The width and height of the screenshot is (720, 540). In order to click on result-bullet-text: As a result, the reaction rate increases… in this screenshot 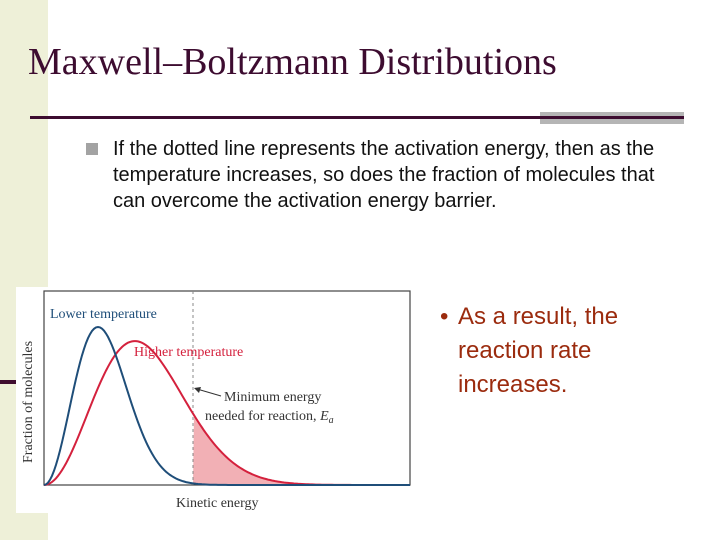, I will do `click(538, 350)`.